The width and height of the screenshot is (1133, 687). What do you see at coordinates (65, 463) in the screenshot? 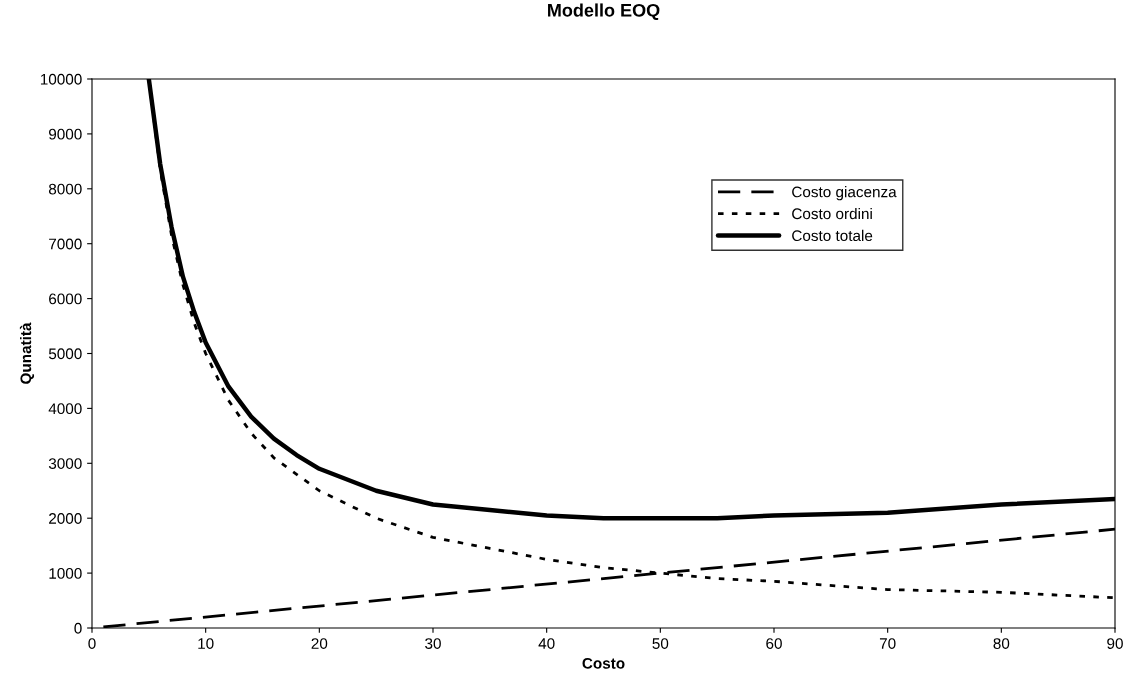
I see `y-tick-label: 3000` at bounding box center [65, 463].